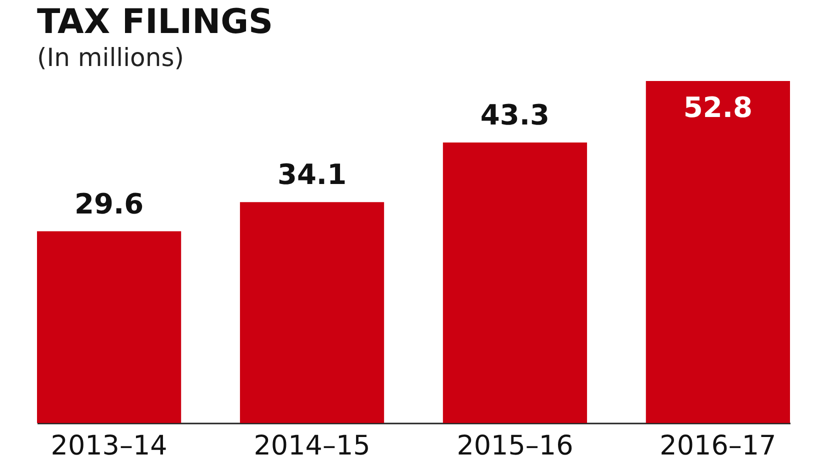 Image resolution: width=826 pixels, height=465 pixels. What do you see at coordinates (515, 115) in the screenshot?
I see `data-label: 43.3` at bounding box center [515, 115].